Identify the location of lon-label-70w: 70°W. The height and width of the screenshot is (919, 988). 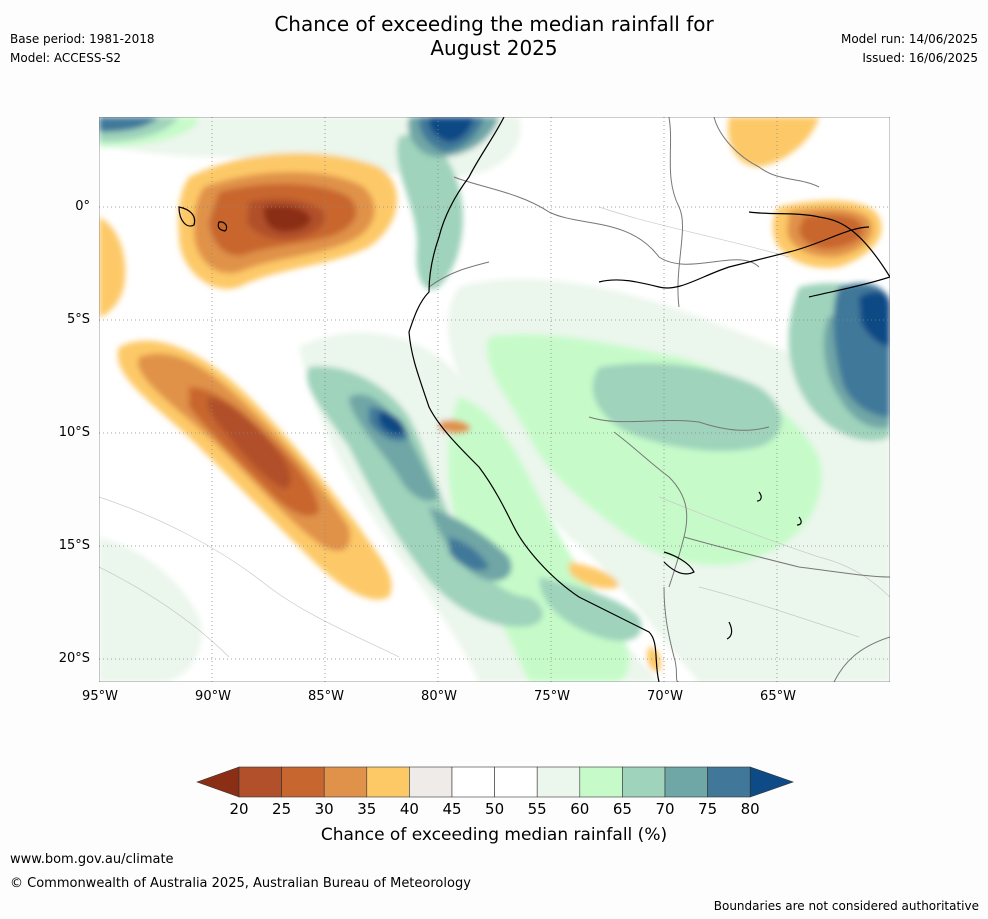
(665, 696).